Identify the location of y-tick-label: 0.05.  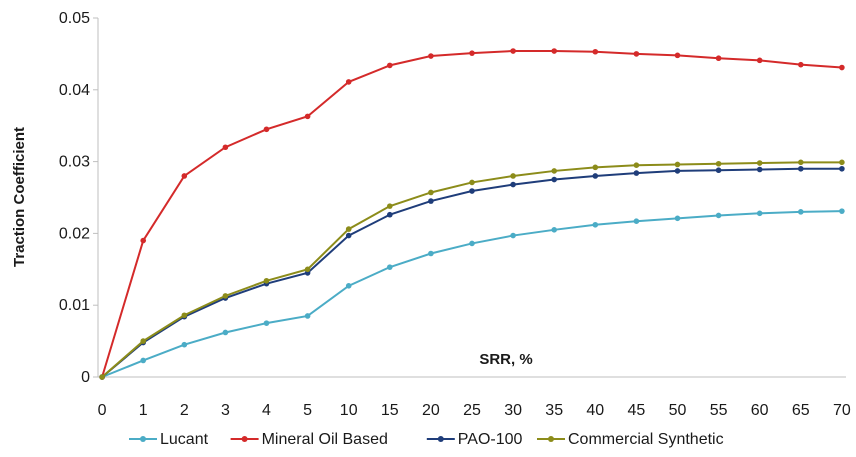
(74, 18).